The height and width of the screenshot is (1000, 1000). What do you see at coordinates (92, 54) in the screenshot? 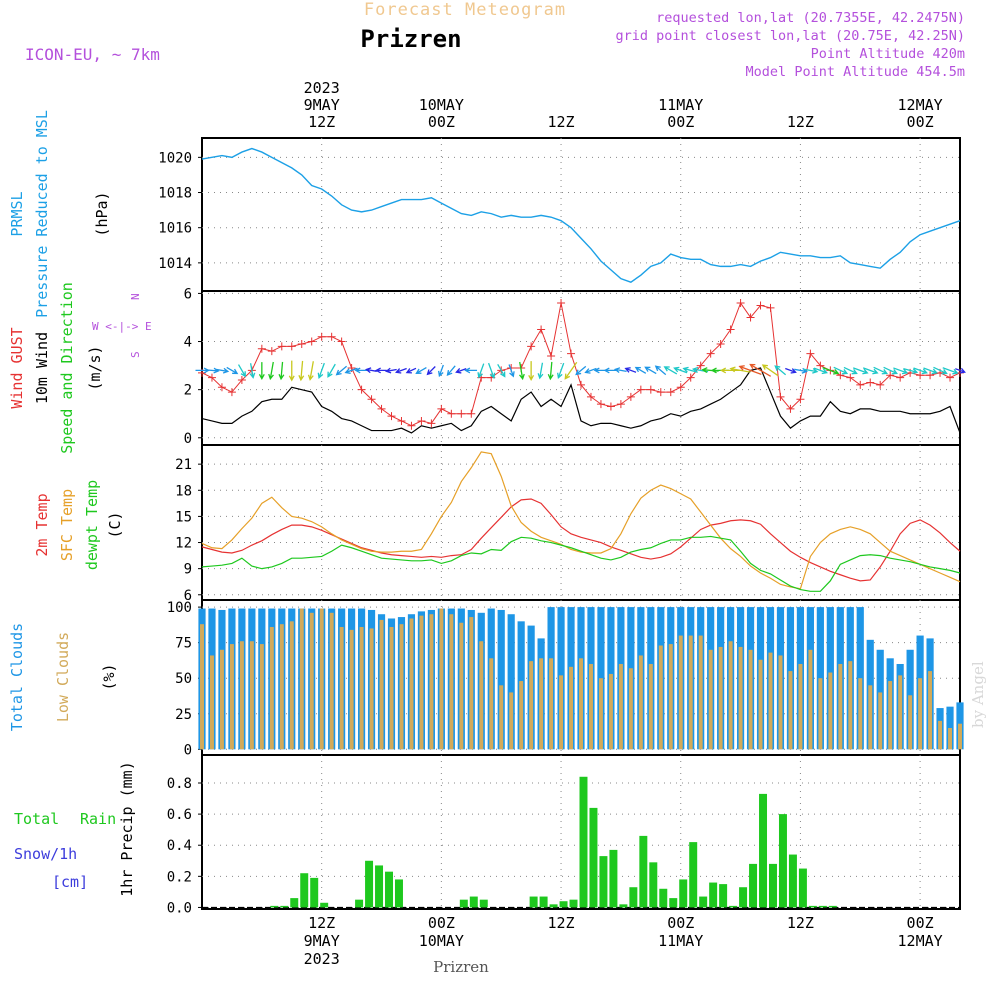
I see `model-label: ICON-EU, ~ 7km` at bounding box center [92, 54].